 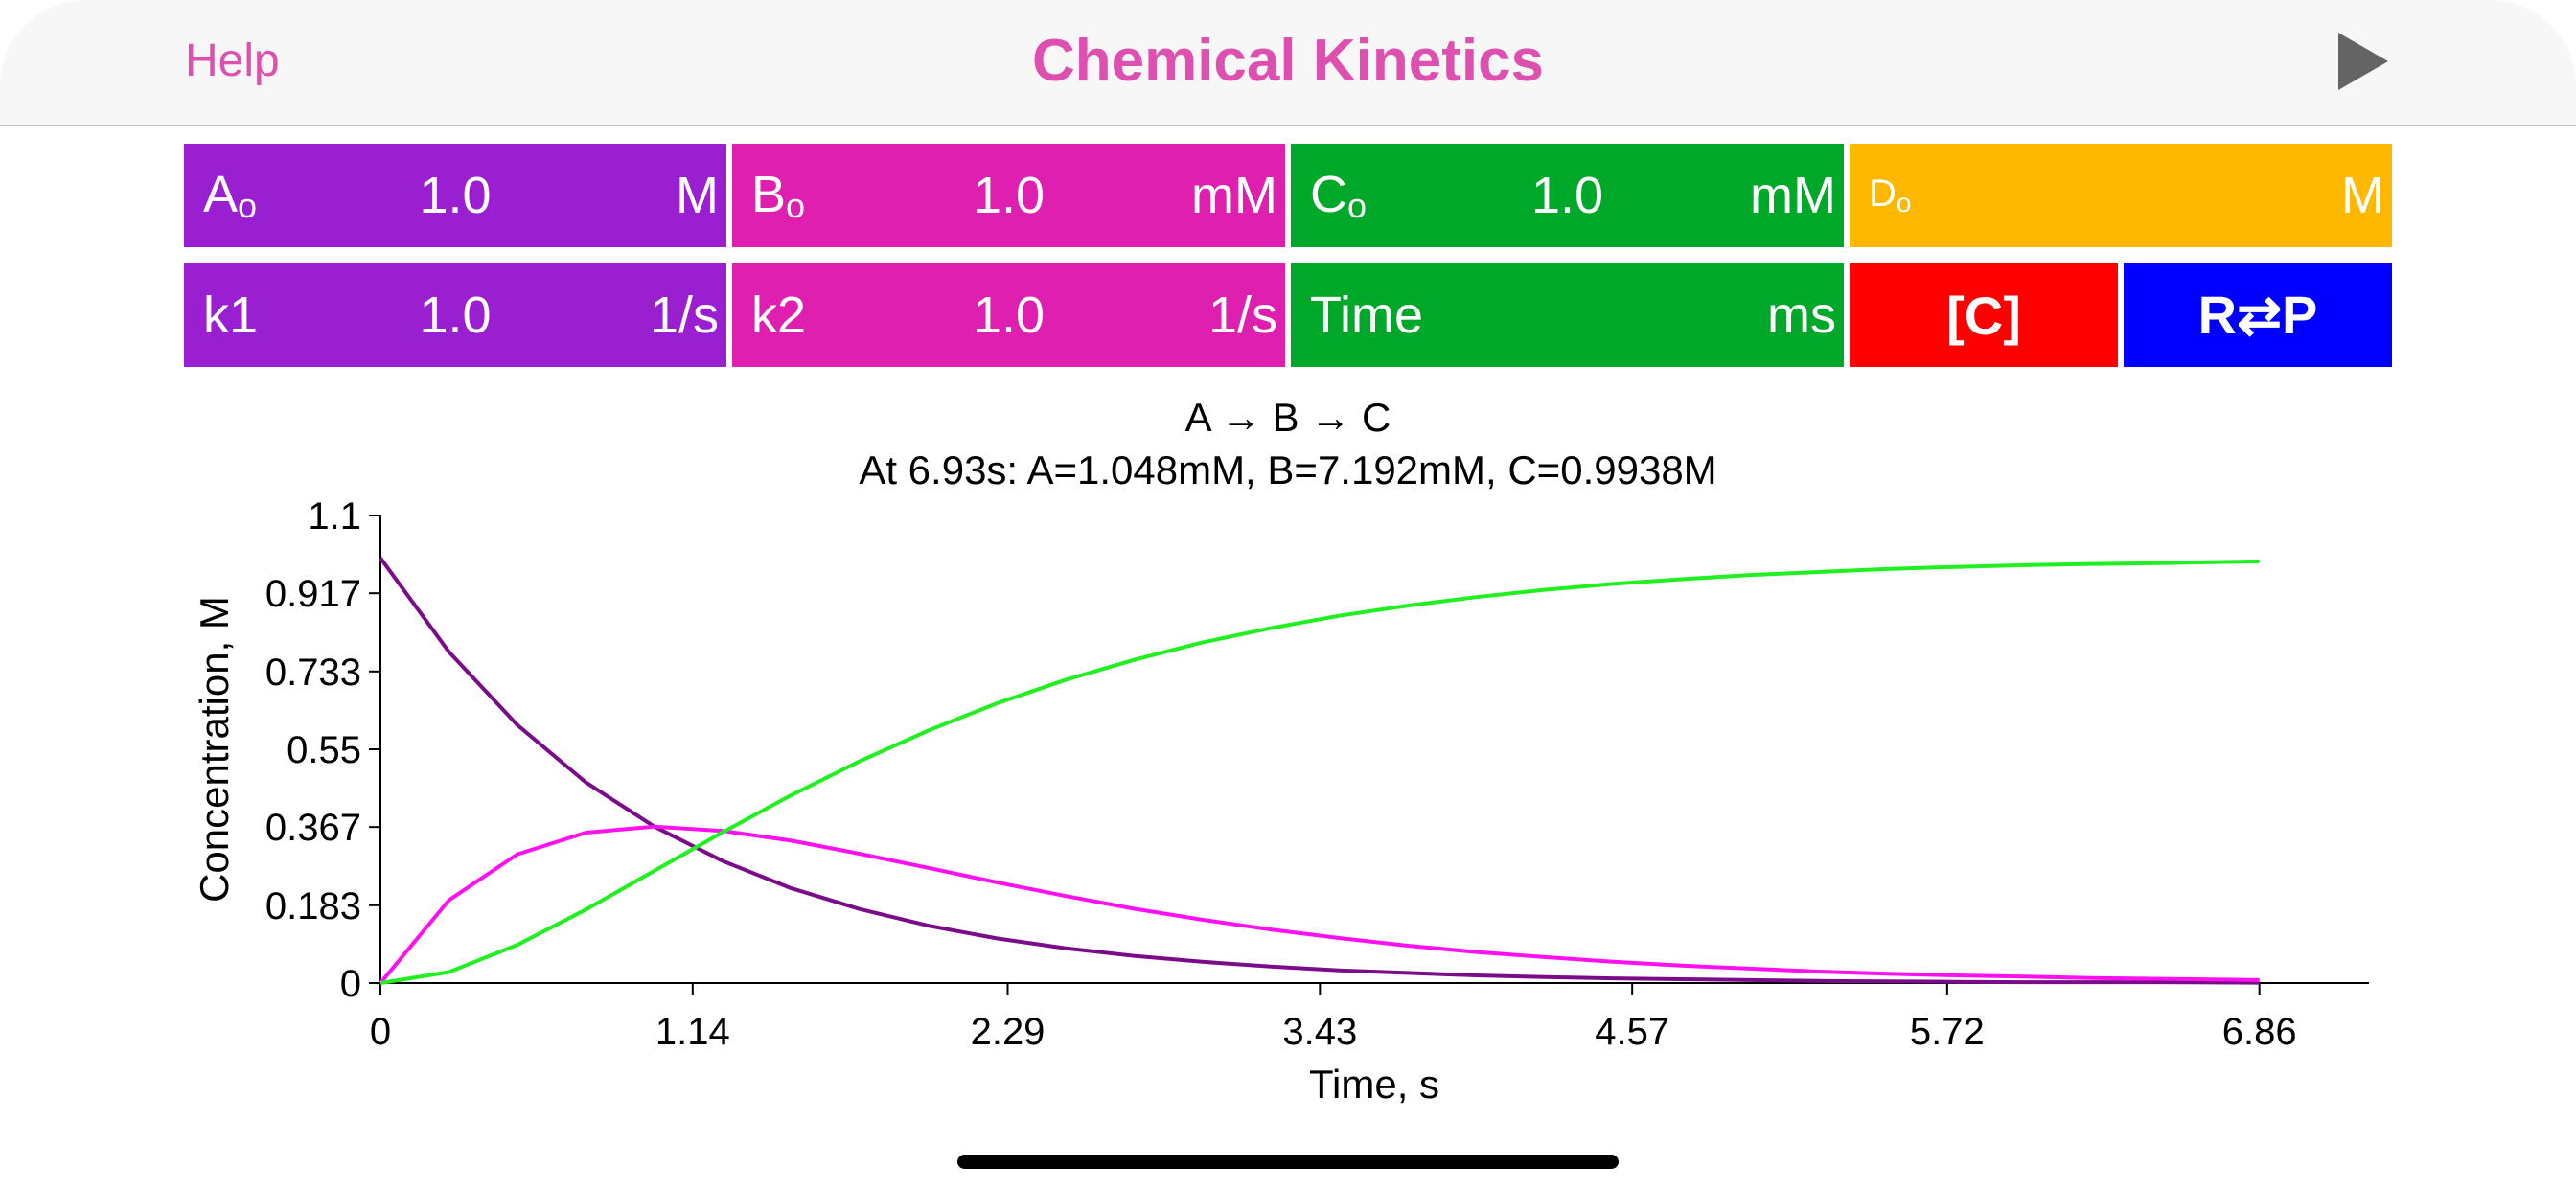 I want to click on navigation-bar: Help Chemical Kinetics, so click(x=1288, y=63).